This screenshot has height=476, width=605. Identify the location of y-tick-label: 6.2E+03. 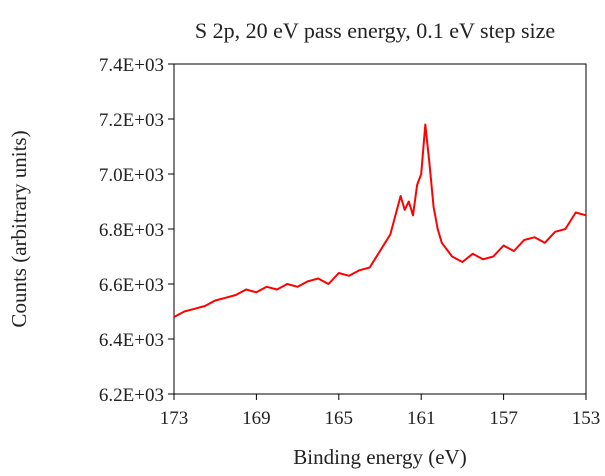
(131, 395).